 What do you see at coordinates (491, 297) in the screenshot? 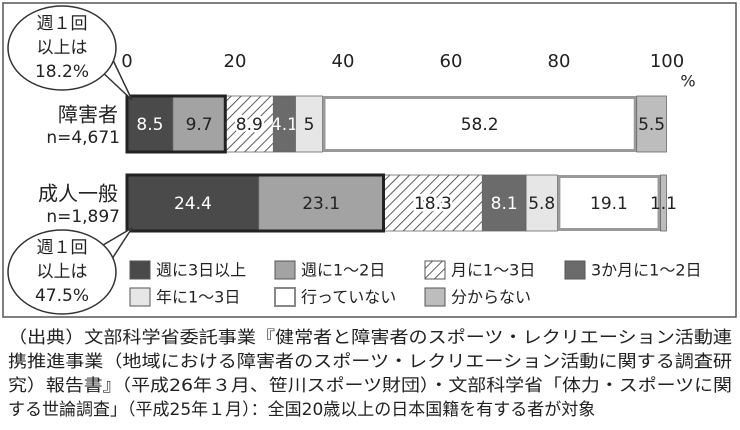
I see `legend-label: 分からない` at bounding box center [491, 297].